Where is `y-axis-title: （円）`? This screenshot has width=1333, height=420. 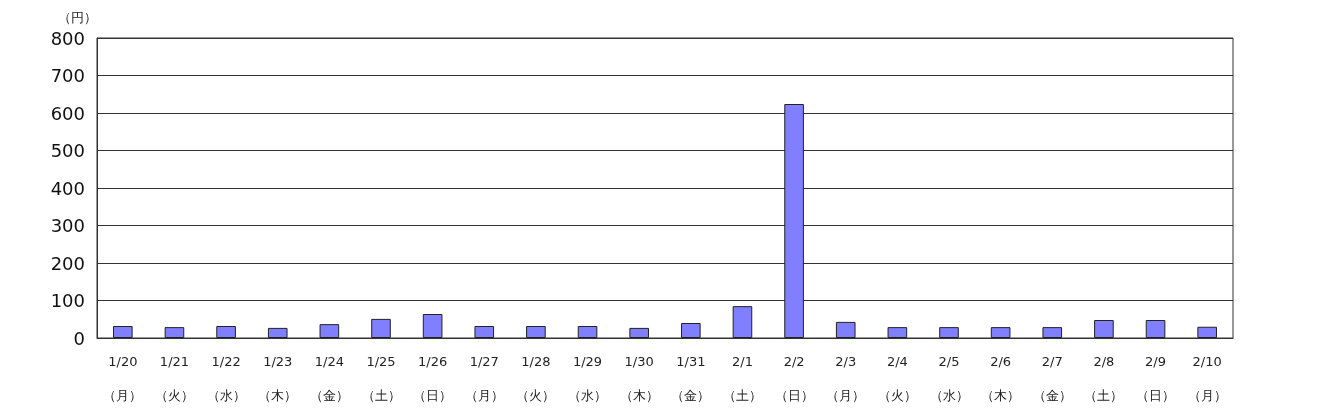
y-axis-title: （円） is located at coordinates (77, 17).